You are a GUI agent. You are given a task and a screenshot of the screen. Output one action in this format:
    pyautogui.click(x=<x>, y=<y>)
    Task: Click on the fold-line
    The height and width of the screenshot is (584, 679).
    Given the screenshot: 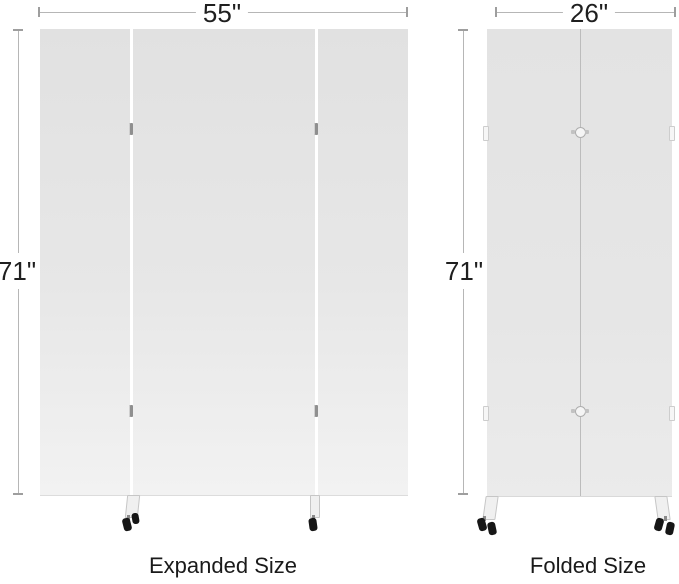 What is the action you would take?
    pyautogui.click(x=580, y=262)
    